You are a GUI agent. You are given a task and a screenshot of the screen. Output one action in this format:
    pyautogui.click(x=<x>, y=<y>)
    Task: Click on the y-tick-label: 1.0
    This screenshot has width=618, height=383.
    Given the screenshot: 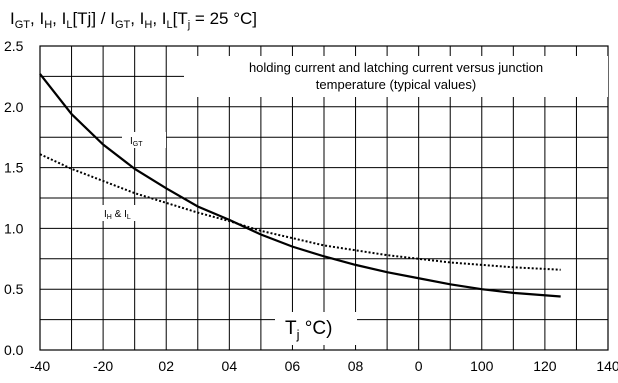 What is the action you would take?
    pyautogui.click(x=14, y=228)
    